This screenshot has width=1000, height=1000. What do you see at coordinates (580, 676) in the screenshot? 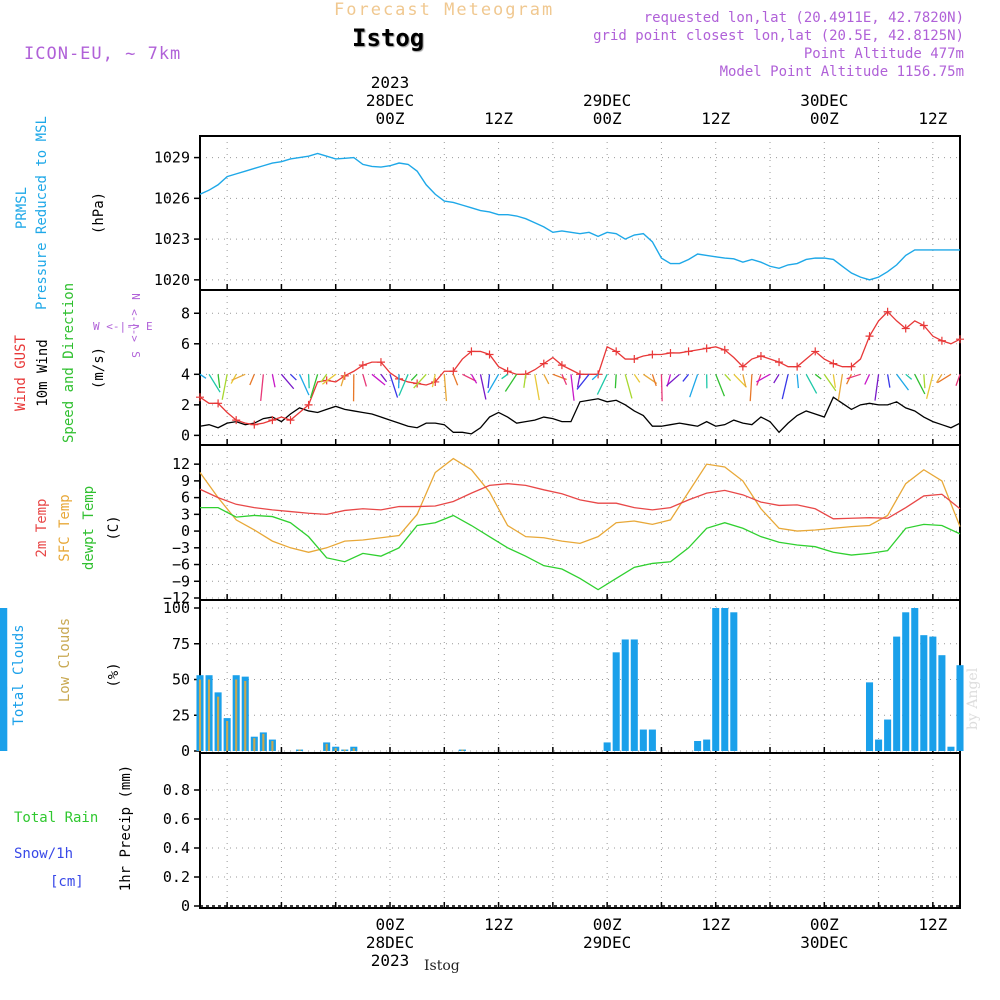
I see `panel-frame` at bounding box center [580, 676].